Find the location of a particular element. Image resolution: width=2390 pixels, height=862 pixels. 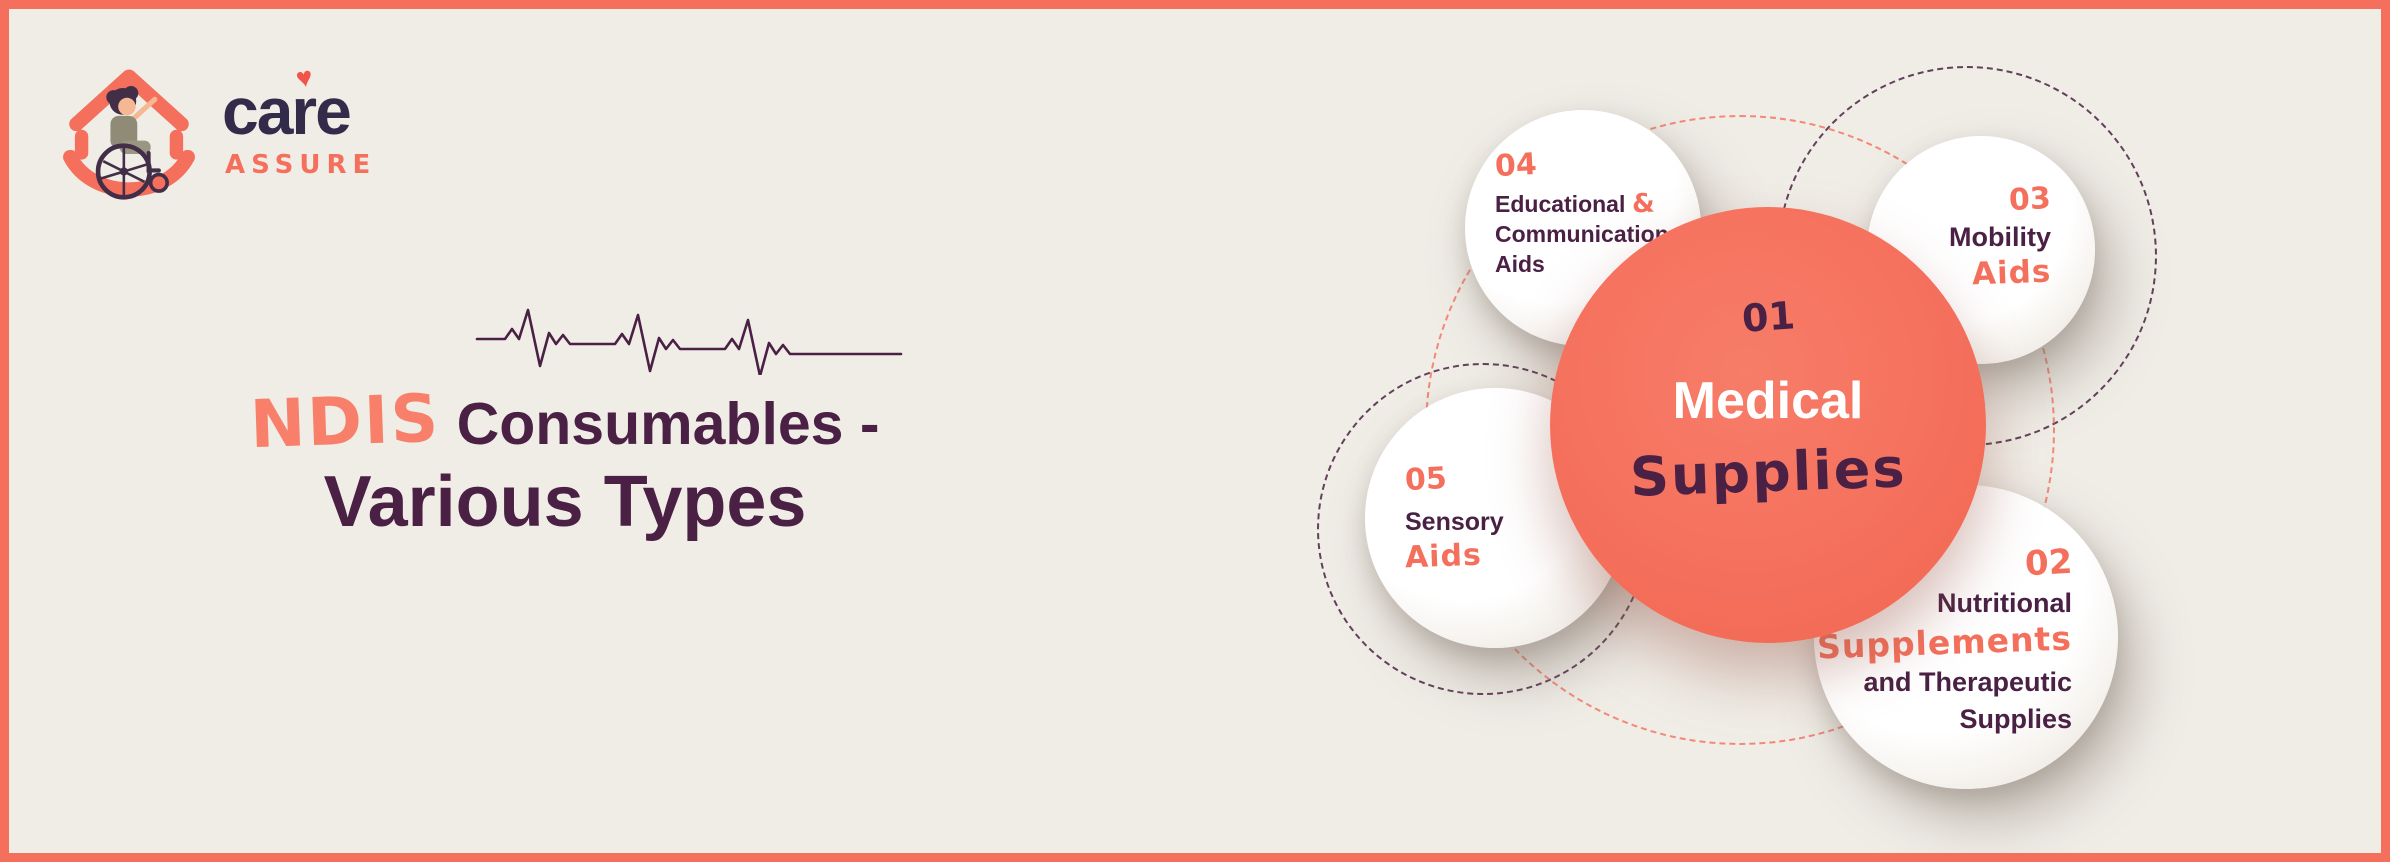

title-accent-ndis: NDIS is located at coordinates (345, 421).